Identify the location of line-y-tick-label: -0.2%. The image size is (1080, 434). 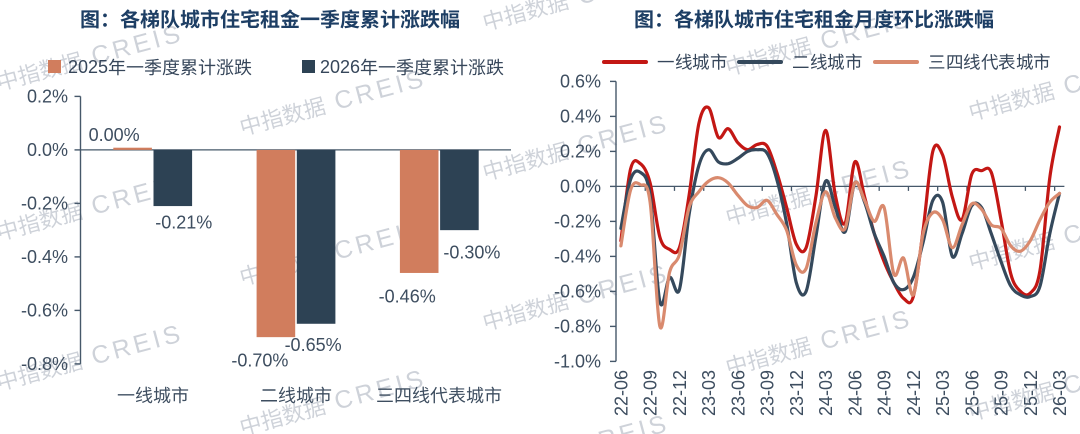
(577, 222).